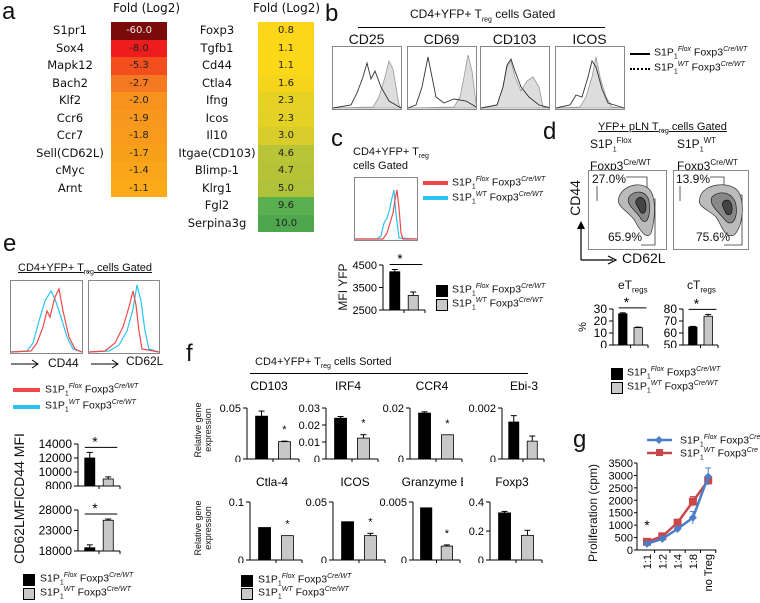  I want to click on y-tick-label: 0.4, so click(476, 503).